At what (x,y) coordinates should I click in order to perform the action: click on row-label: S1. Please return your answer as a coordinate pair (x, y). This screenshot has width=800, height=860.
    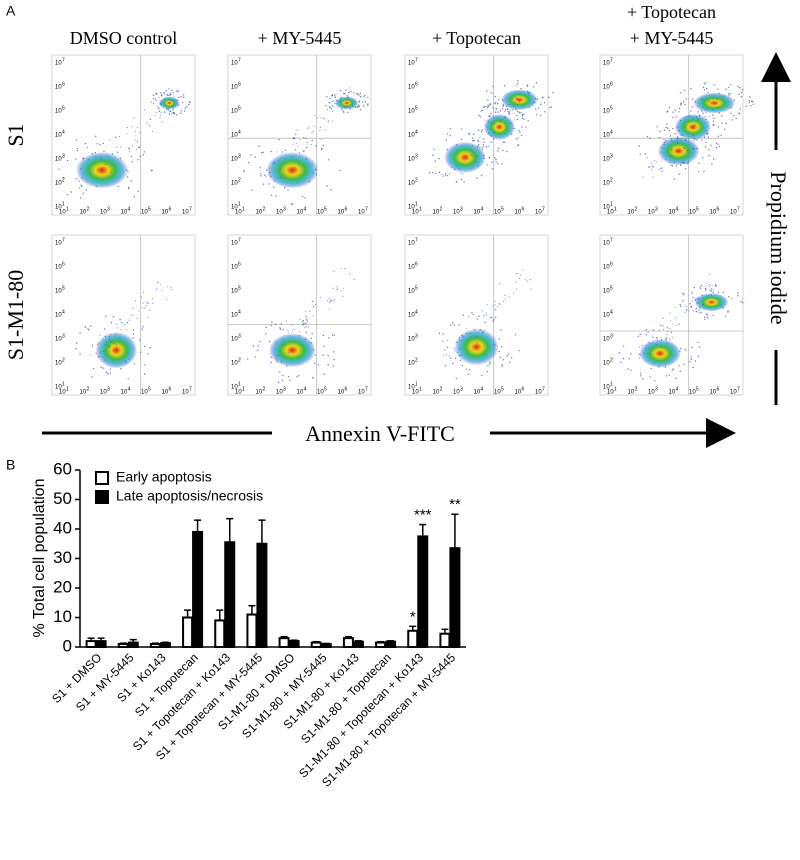
    Looking at the image, I should click on (15, 134).